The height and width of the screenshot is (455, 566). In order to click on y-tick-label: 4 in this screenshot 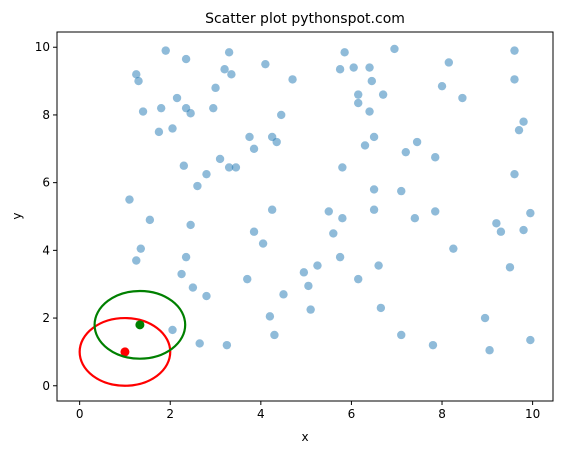, I will do `click(46, 250)`.